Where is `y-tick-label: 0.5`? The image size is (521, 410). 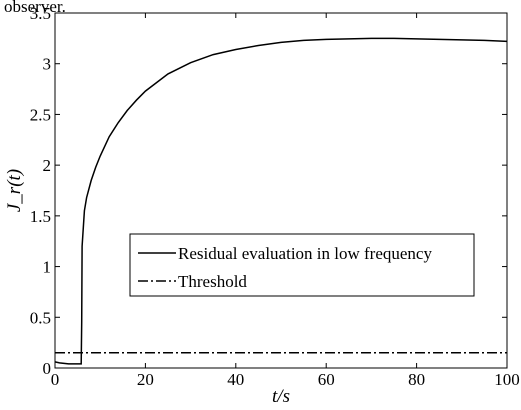 y-tick-label: 0.5 is located at coordinates (40, 317).